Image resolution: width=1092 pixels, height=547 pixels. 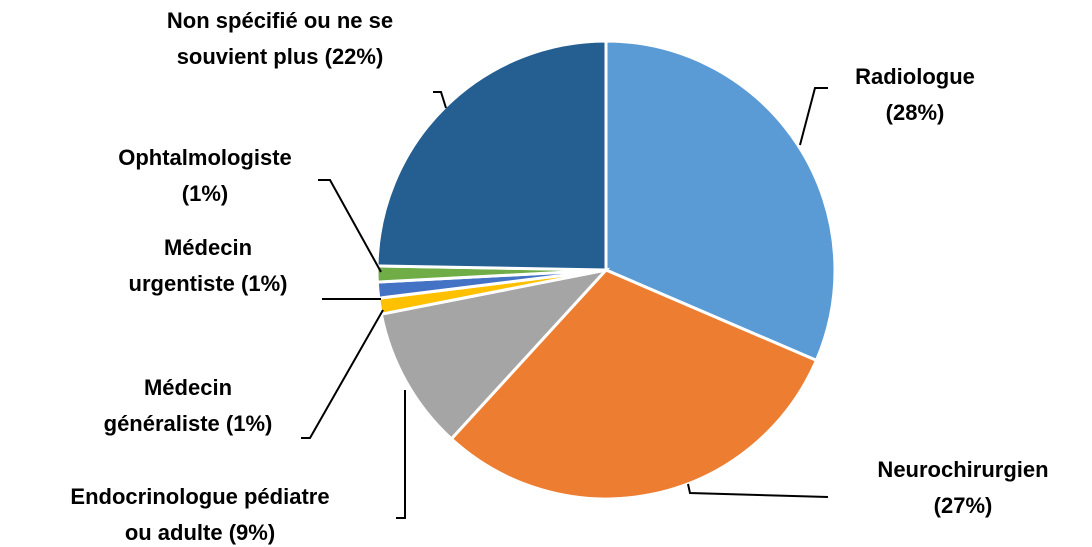 I want to click on slice-label: Ophtalmologiste (1%), so click(x=205, y=176).